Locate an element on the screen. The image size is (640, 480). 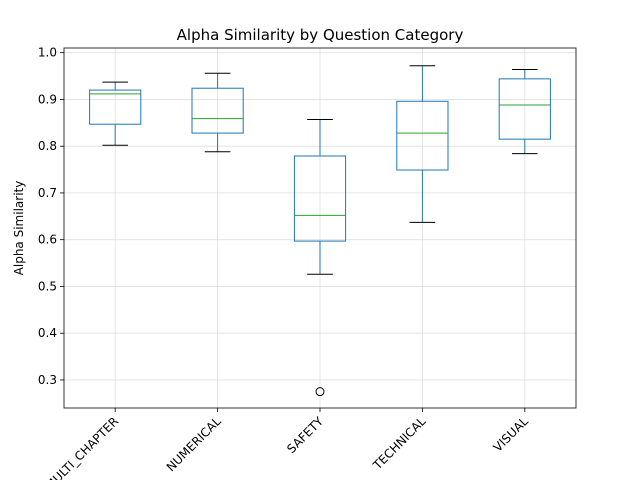
outlier-point is located at coordinates (320, 392).